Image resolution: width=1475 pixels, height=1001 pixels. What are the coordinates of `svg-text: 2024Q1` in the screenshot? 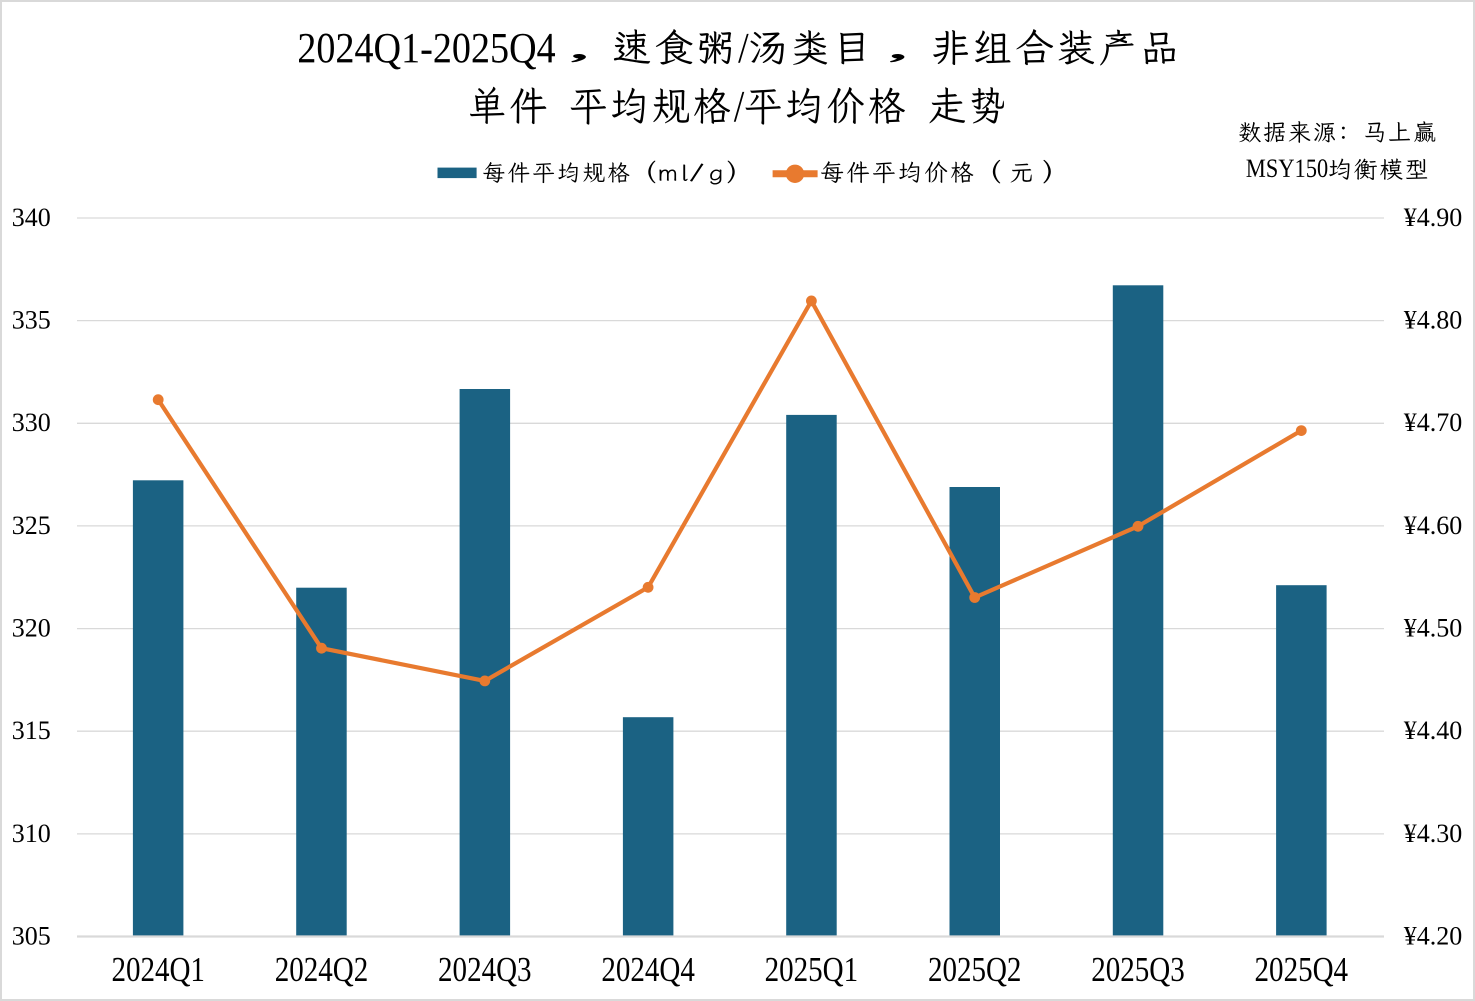 It's located at (158, 970).